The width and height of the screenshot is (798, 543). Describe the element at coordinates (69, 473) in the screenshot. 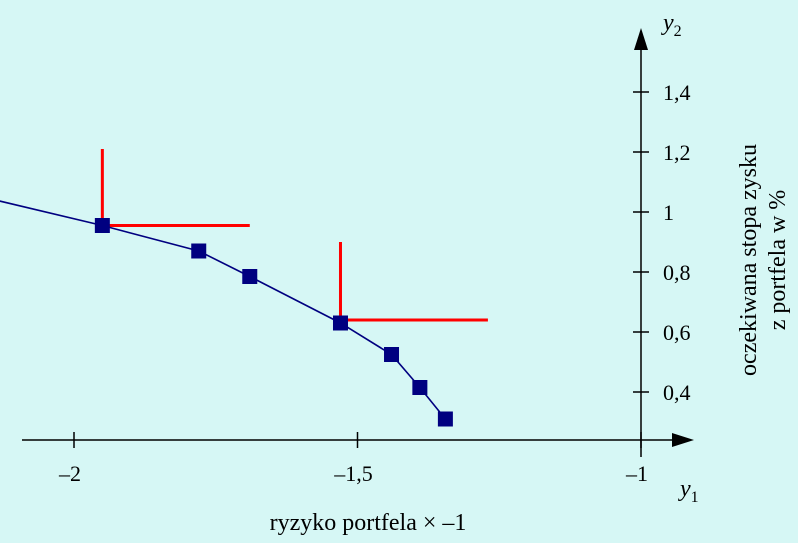

I see `x-tick-label: –2` at that location.